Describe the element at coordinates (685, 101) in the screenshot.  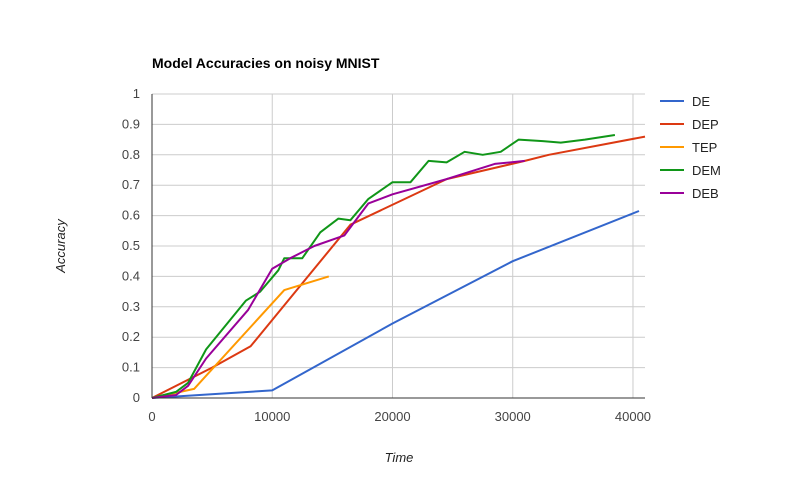
I see `legend-item-de: DE` at that location.